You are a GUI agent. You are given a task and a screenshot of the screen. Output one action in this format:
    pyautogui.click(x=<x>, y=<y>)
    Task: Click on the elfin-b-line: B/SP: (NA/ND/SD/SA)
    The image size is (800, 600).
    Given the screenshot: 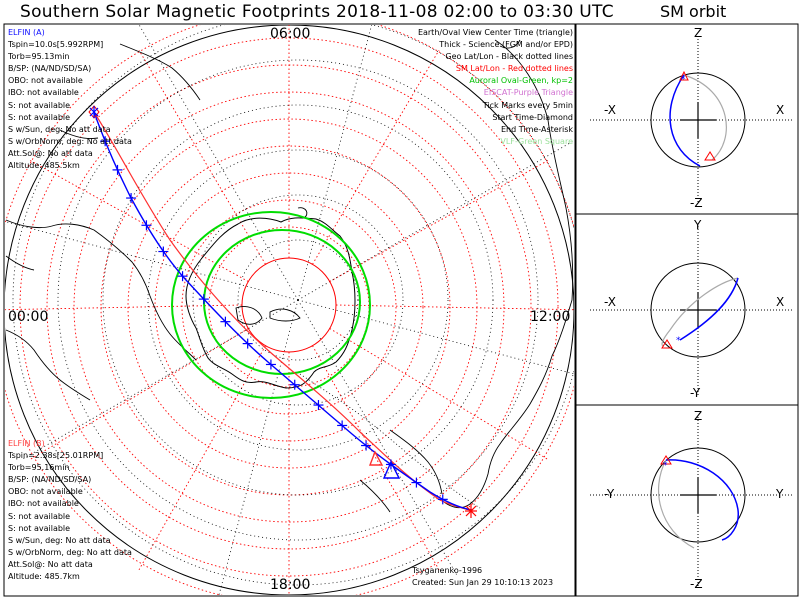 What is the action you would take?
    pyautogui.click(x=50, y=480)
    